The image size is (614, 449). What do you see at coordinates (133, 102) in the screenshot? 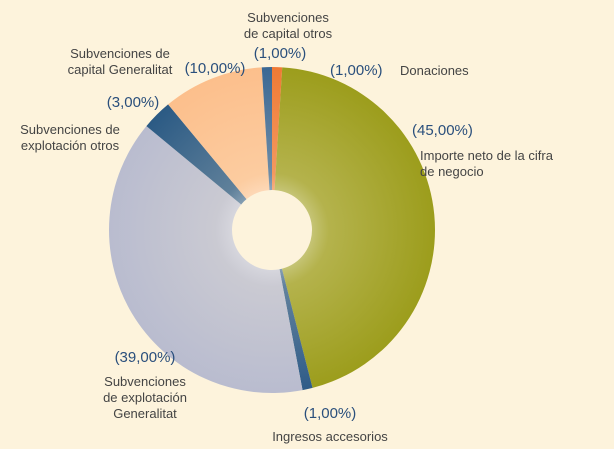
I see `value-label: (3,00%)` at bounding box center [133, 102].